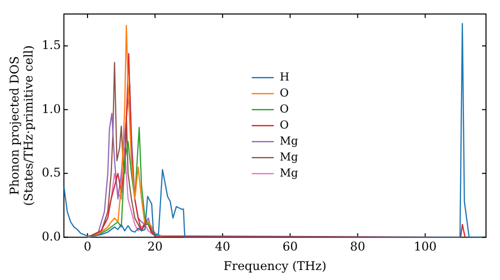 Image resolution: width=500 pixels, height=280 pixels. I want to click on y-axis-title: Phonon projected DOS (States/THz·primitive cell), so click(21, 125).